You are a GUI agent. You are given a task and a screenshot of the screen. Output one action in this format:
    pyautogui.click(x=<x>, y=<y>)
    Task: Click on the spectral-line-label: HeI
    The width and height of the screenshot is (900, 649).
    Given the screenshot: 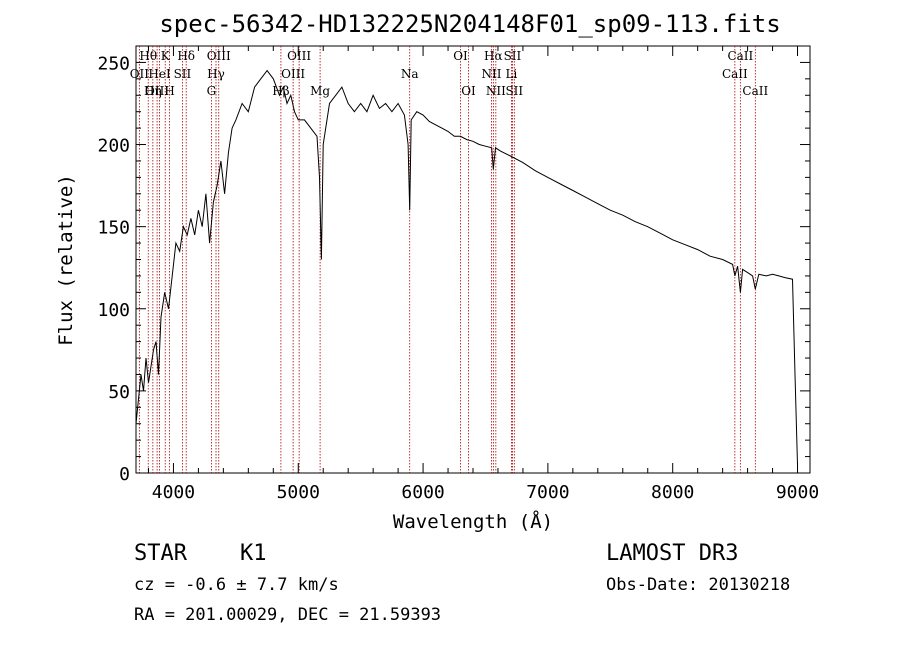 What is the action you would take?
    pyautogui.click(x=159, y=74)
    